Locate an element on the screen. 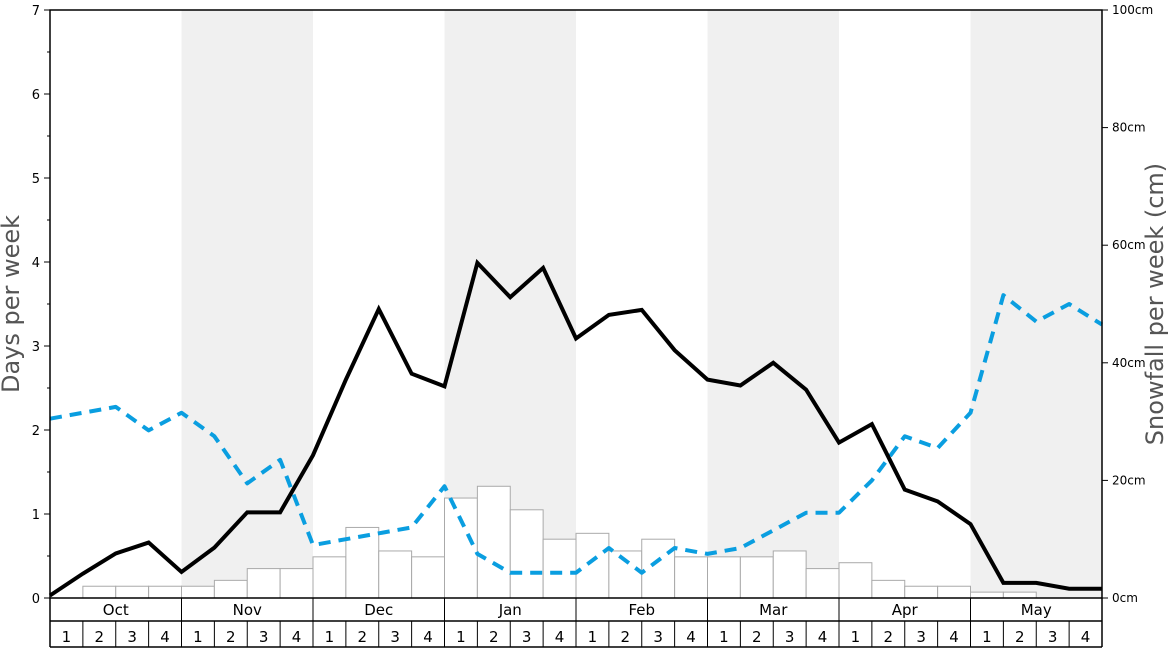 This screenshot has height=648, width=1168. left-tick-label: 7 is located at coordinates (36, 11).